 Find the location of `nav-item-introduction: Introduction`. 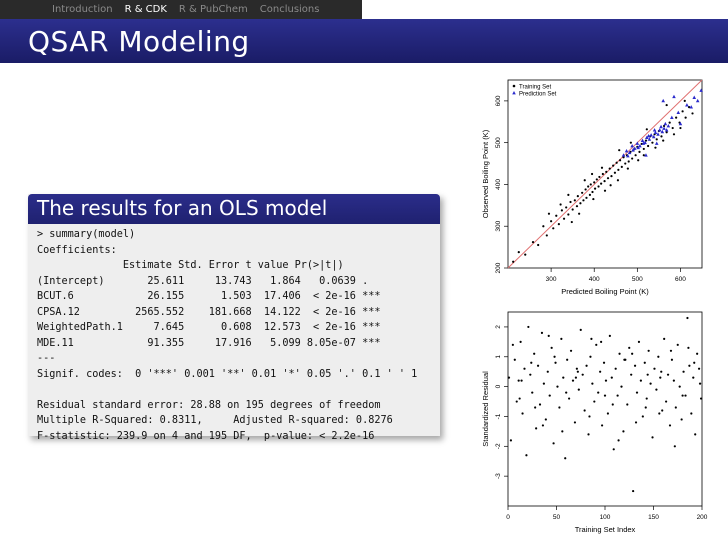

nav-item-introduction: Introduction is located at coordinates (82, 9).